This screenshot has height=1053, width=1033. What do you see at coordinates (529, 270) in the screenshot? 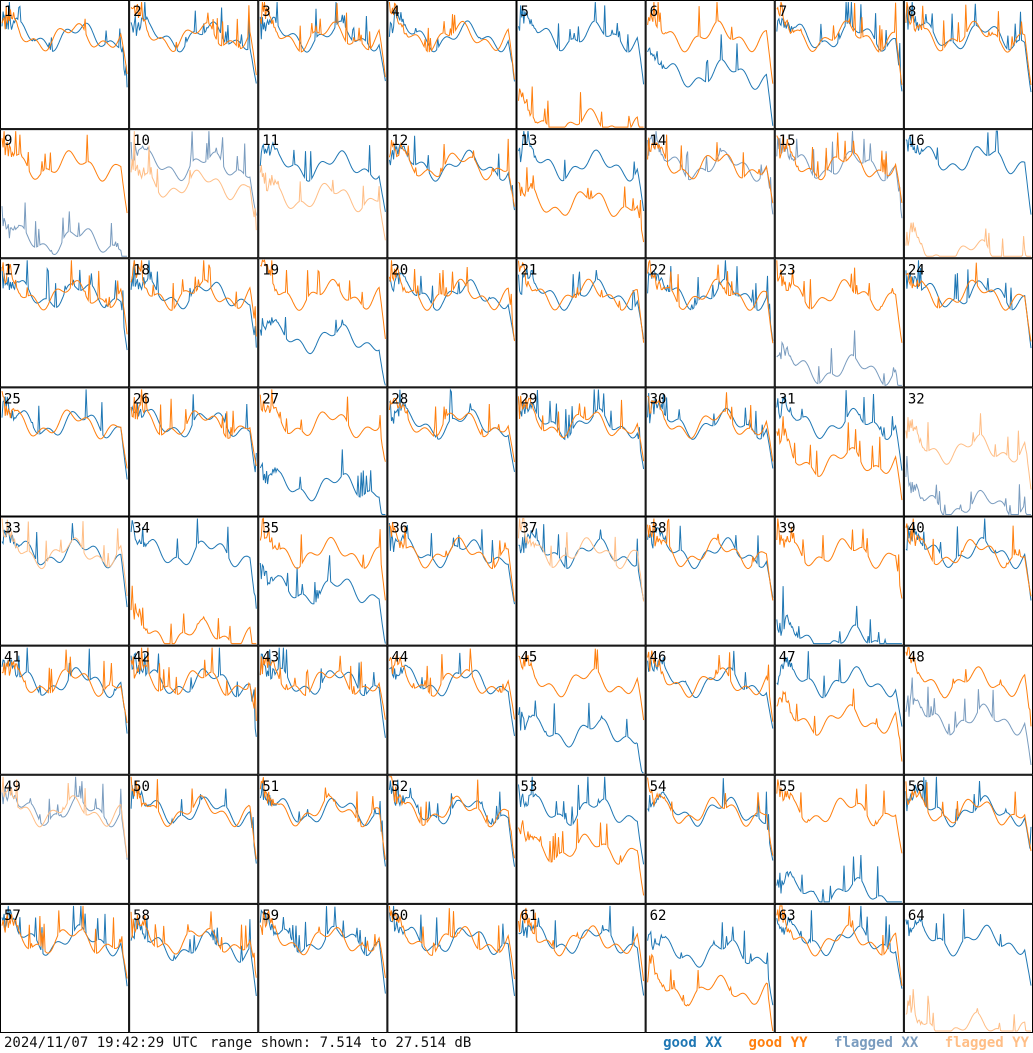
I see `panel-label: 21` at bounding box center [529, 270].